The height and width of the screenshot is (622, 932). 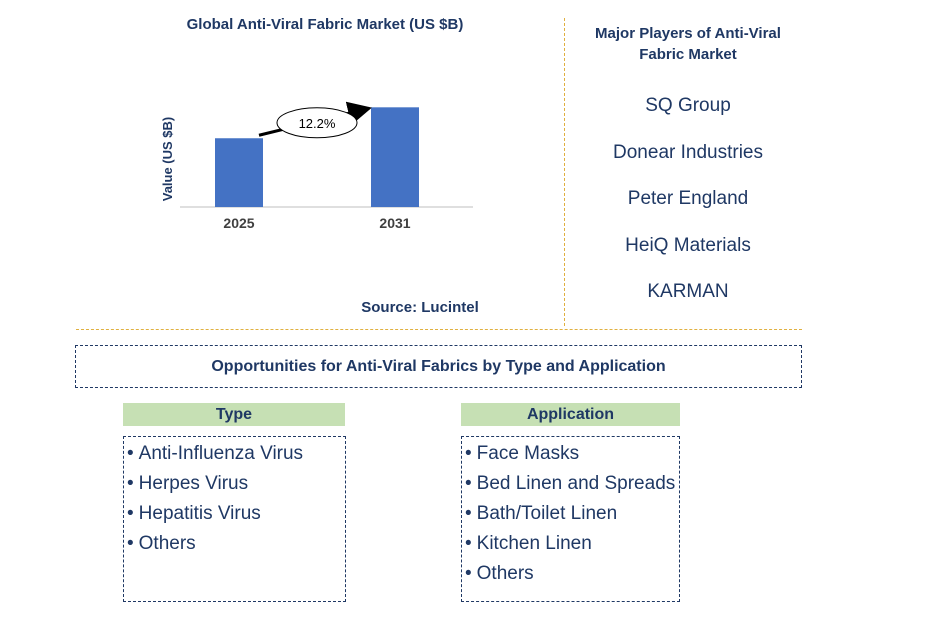 I want to click on player-item: Donear Industries, so click(x=688, y=152).